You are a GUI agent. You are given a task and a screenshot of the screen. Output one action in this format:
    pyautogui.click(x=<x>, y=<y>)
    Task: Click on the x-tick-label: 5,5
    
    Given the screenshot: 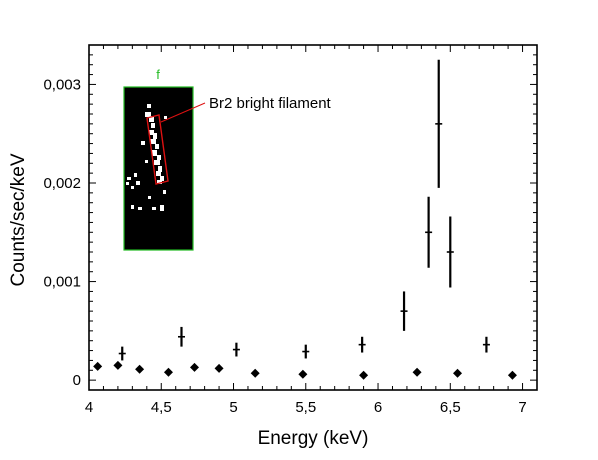 What is the action you would take?
    pyautogui.click(x=305, y=407)
    